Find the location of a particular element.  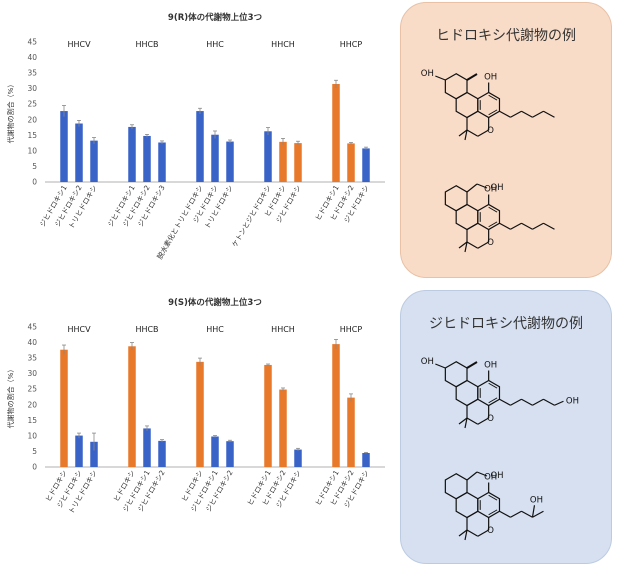

group-label: HHCP is located at coordinates (351, 44).